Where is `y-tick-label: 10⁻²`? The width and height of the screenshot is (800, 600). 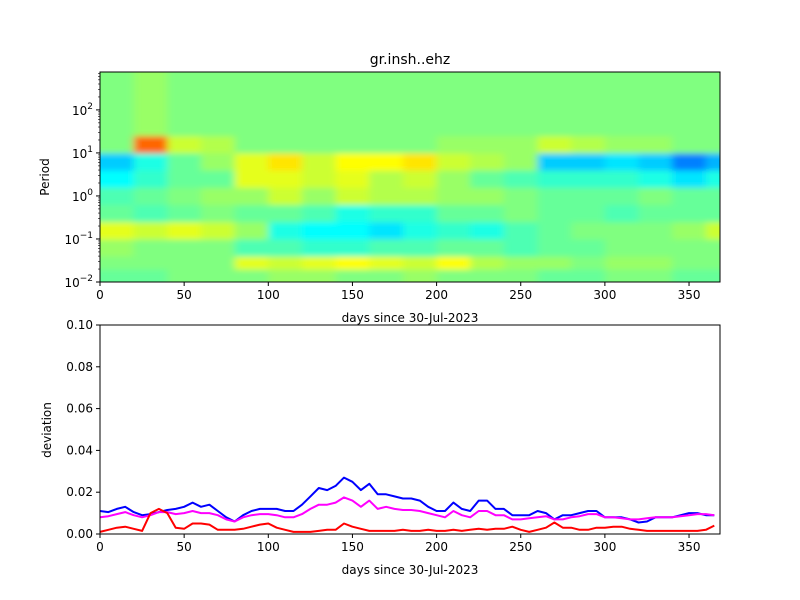
y-tick-label: 10⁻² is located at coordinates (78, 282).